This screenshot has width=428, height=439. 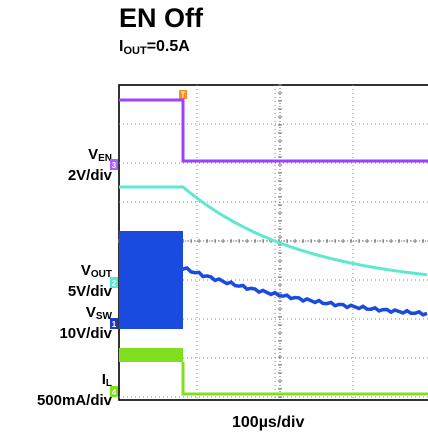 I want to click on channel-marker-il-label: 4, so click(x=114, y=392).